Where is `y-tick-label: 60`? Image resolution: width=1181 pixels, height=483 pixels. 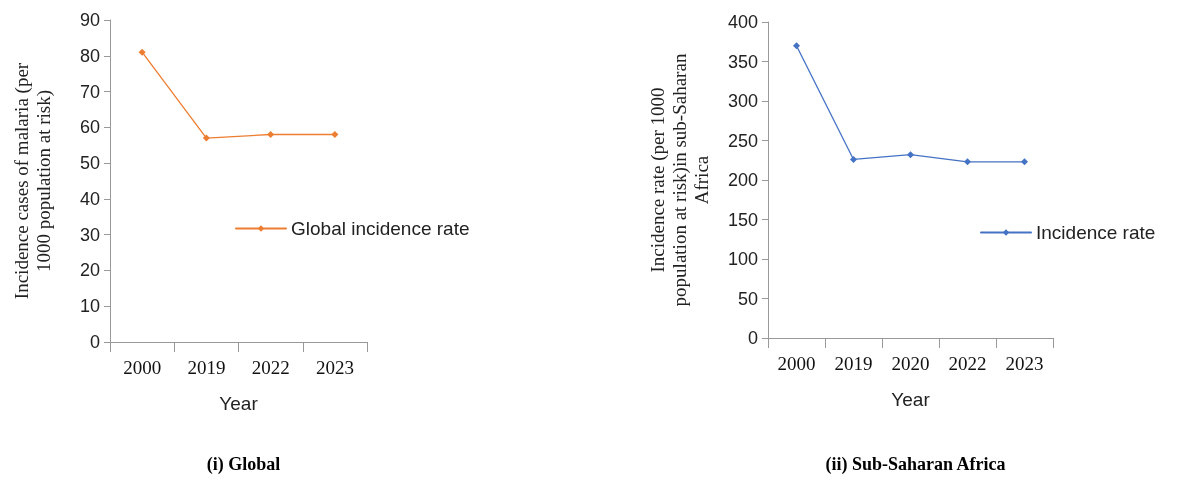
y-tick-label: 60 is located at coordinates (89, 127).